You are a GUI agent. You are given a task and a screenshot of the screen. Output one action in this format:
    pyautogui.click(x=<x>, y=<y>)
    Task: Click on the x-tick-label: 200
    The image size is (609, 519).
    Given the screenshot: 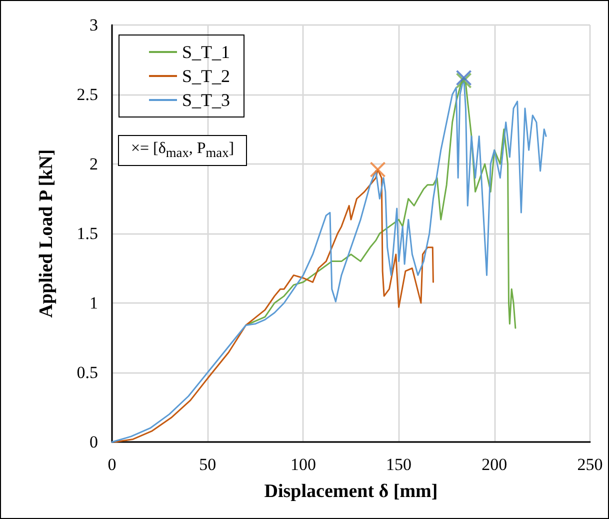 What is the action you would take?
    pyautogui.click(x=495, y=464)
    